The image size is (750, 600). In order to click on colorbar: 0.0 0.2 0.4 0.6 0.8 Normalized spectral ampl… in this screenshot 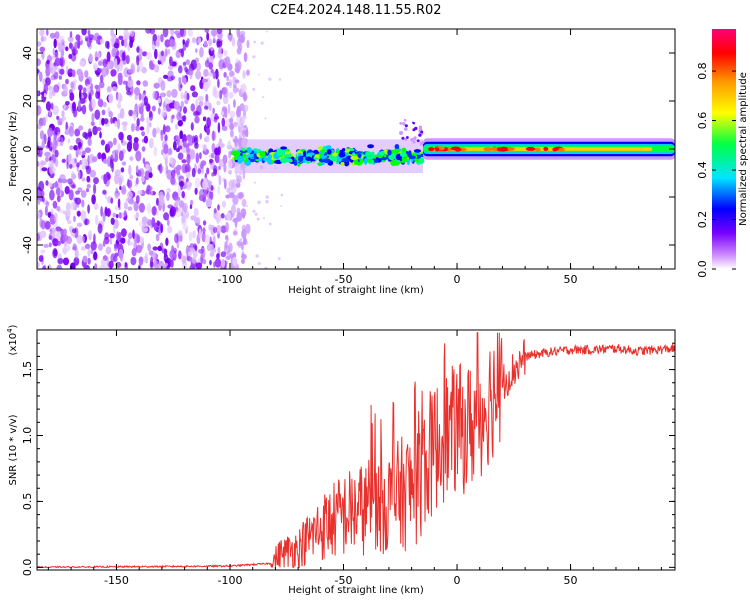, I will do `click(722, 153)`.